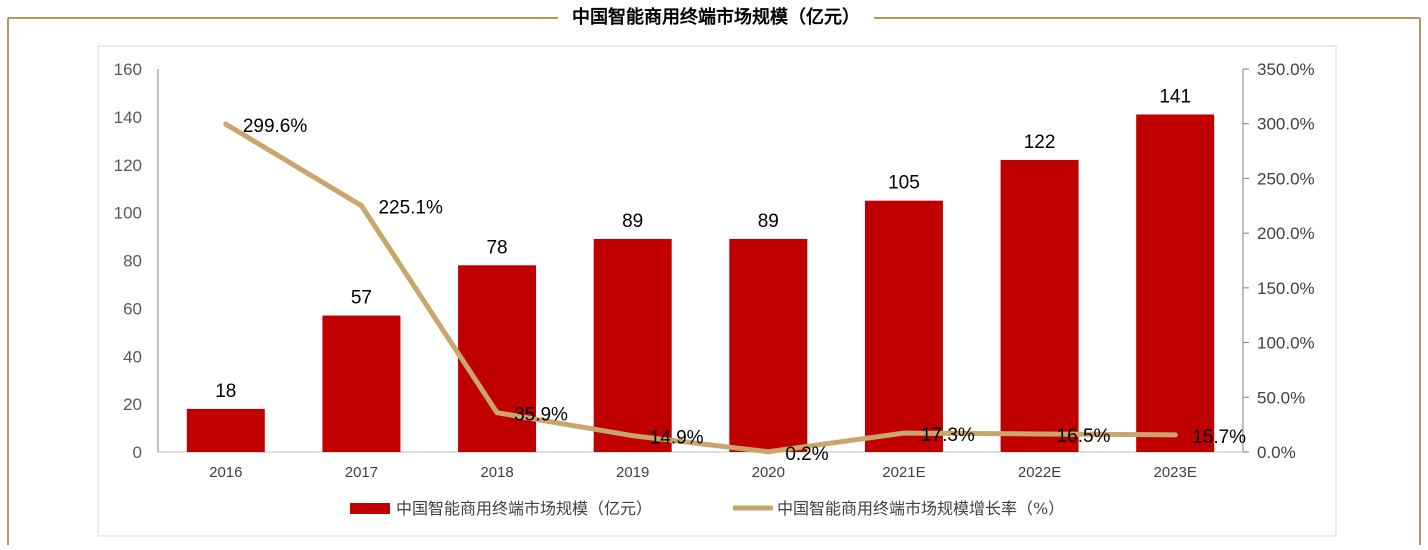 The height and width of the screenshot is (550, 1428). I want to click on x-tick-label: 2023E, so click(1175, 472).